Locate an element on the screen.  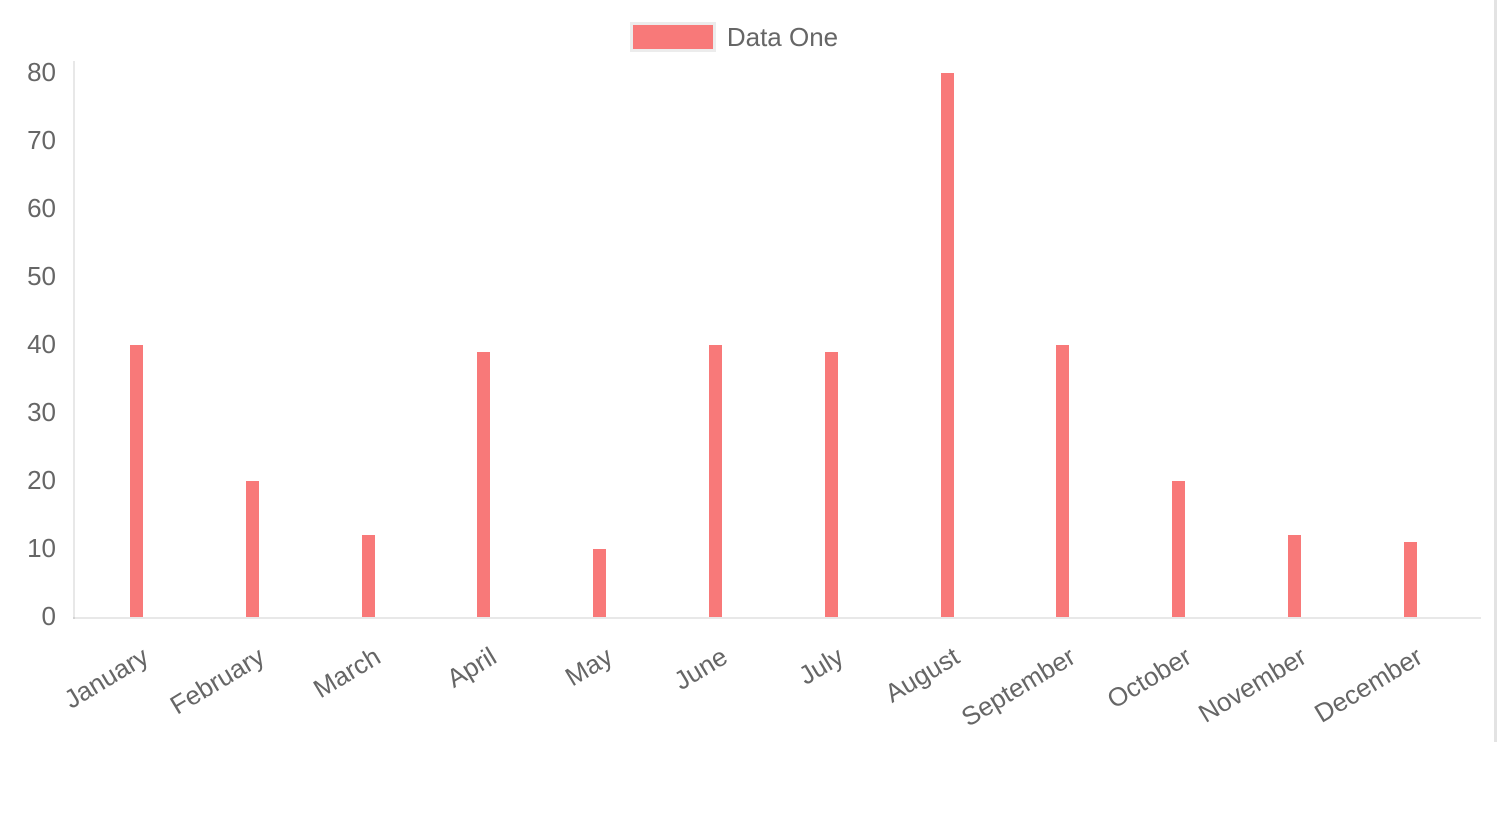
y-tick-label: 40 is located at coordinates (41, 343).